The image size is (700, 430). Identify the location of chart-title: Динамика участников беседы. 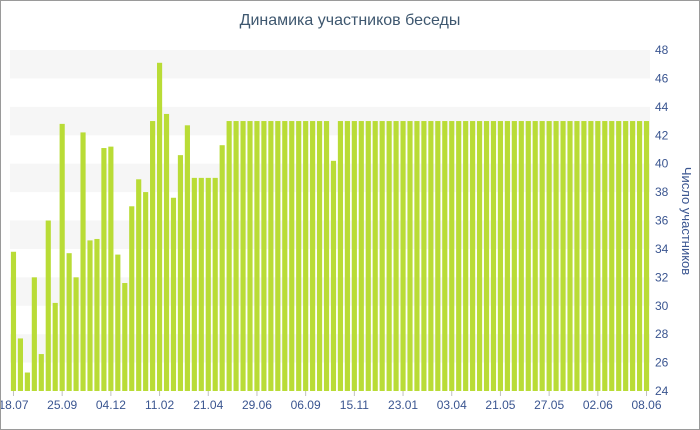
(350, 20).